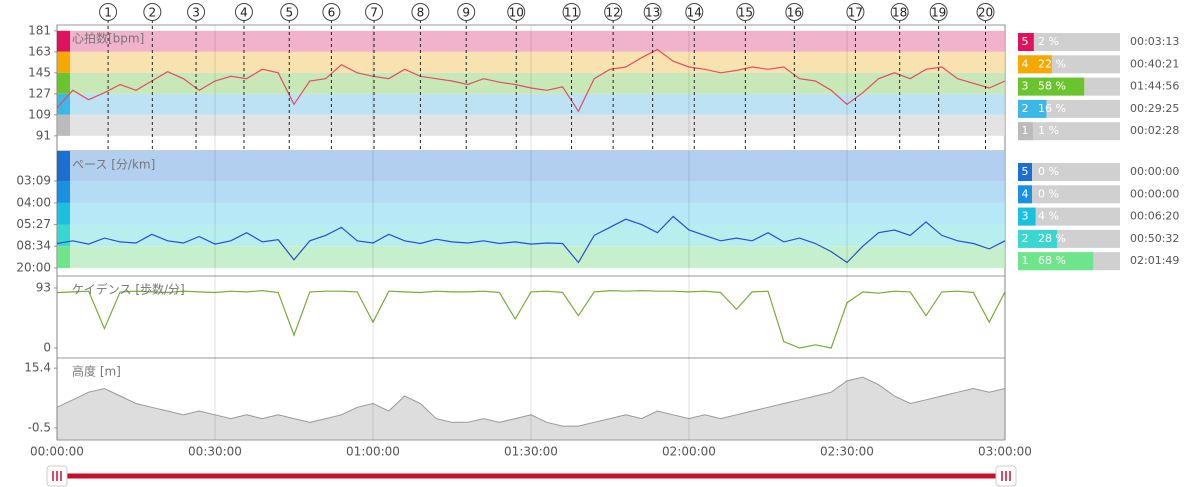 The image size is (1200, 487). I want to click on y-tick-label: 03:09, so click(33, 181).